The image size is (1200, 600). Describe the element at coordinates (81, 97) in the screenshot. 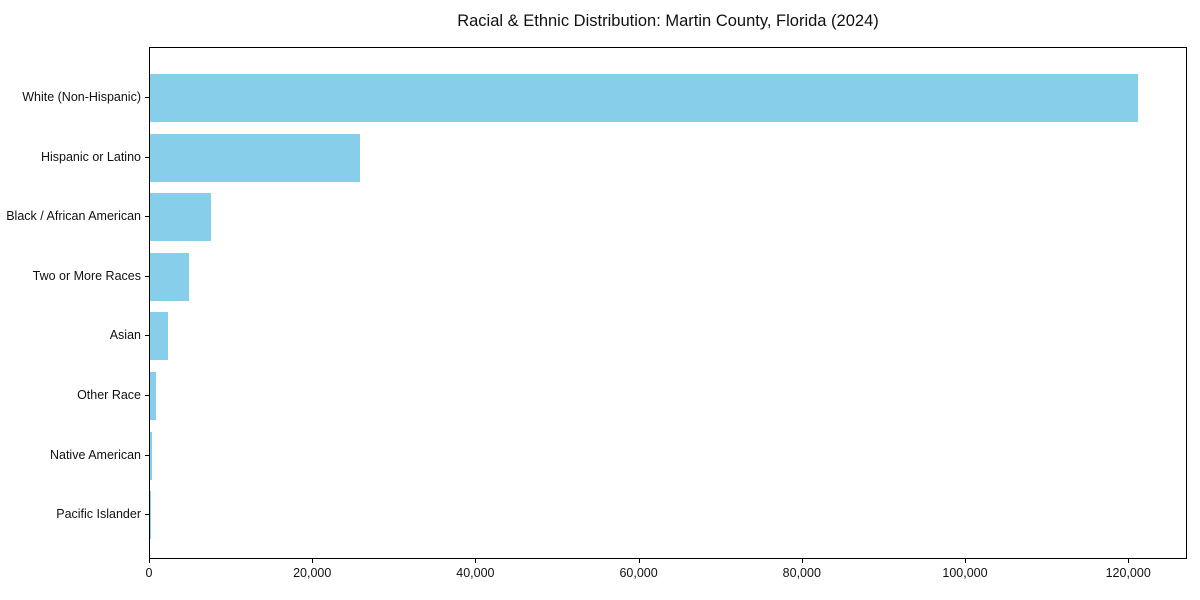

I see `y-tick-label: White (Non-Hispanic)` at that location.